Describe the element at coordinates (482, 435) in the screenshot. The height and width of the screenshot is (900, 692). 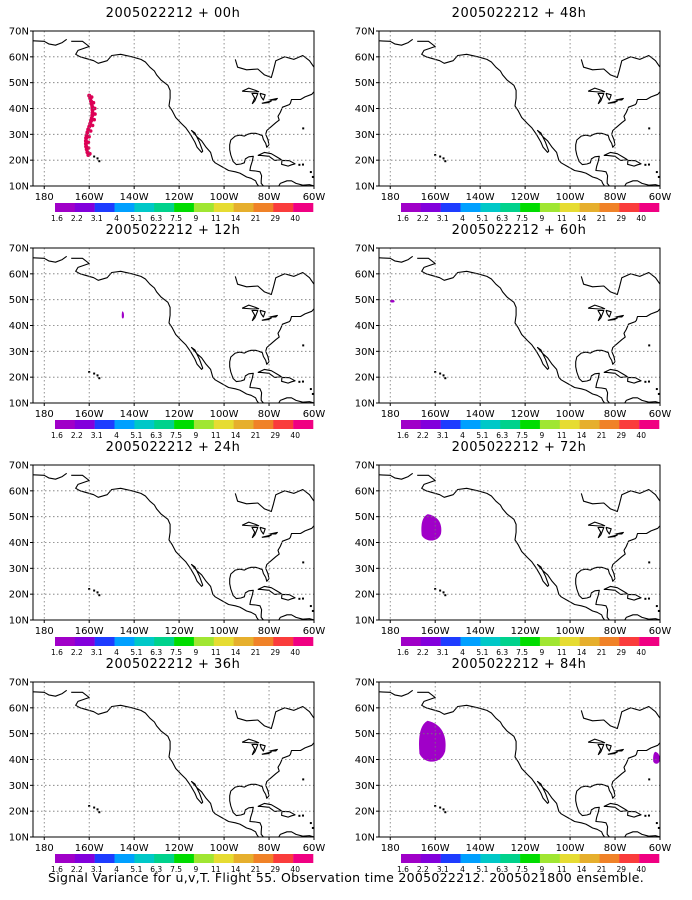
I see `colorbar-label: 5.1` at that location.